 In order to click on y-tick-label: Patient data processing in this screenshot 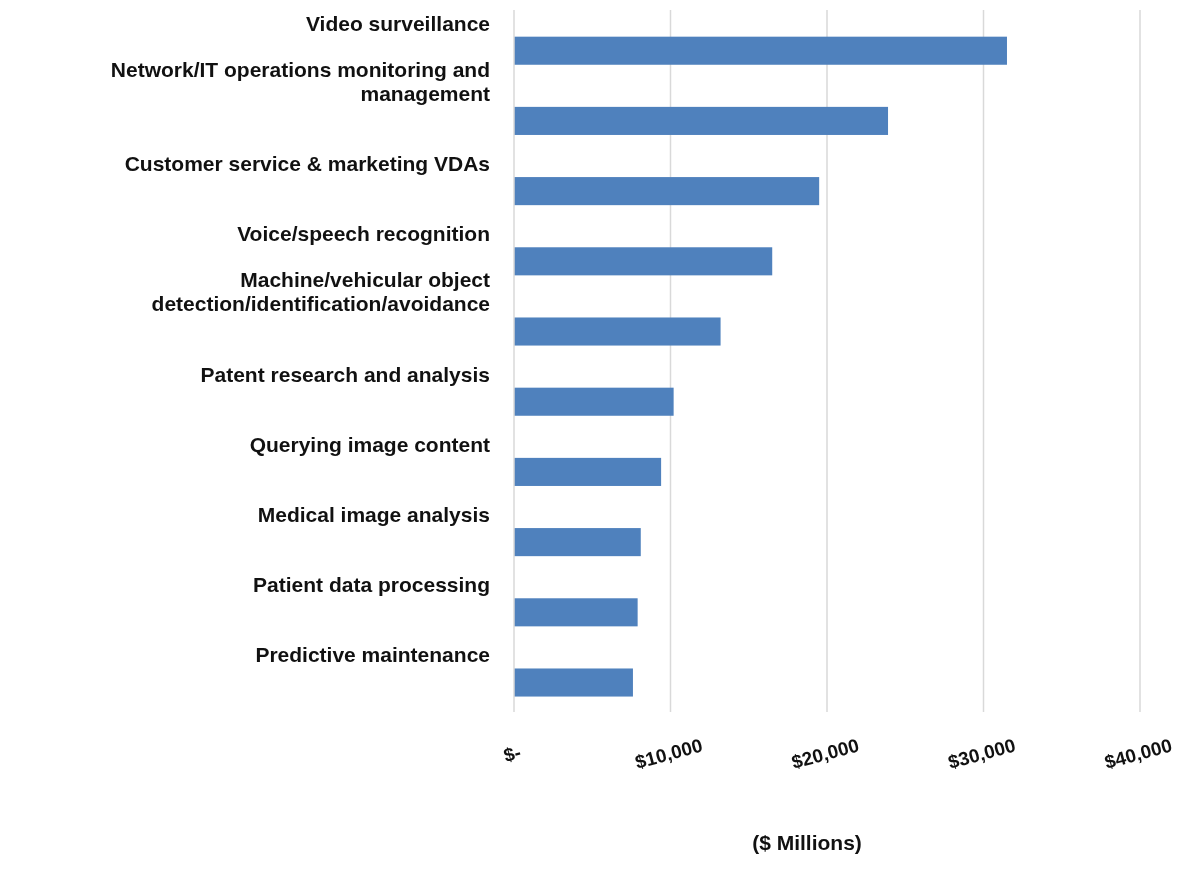, I will do `click(371, 585)`.